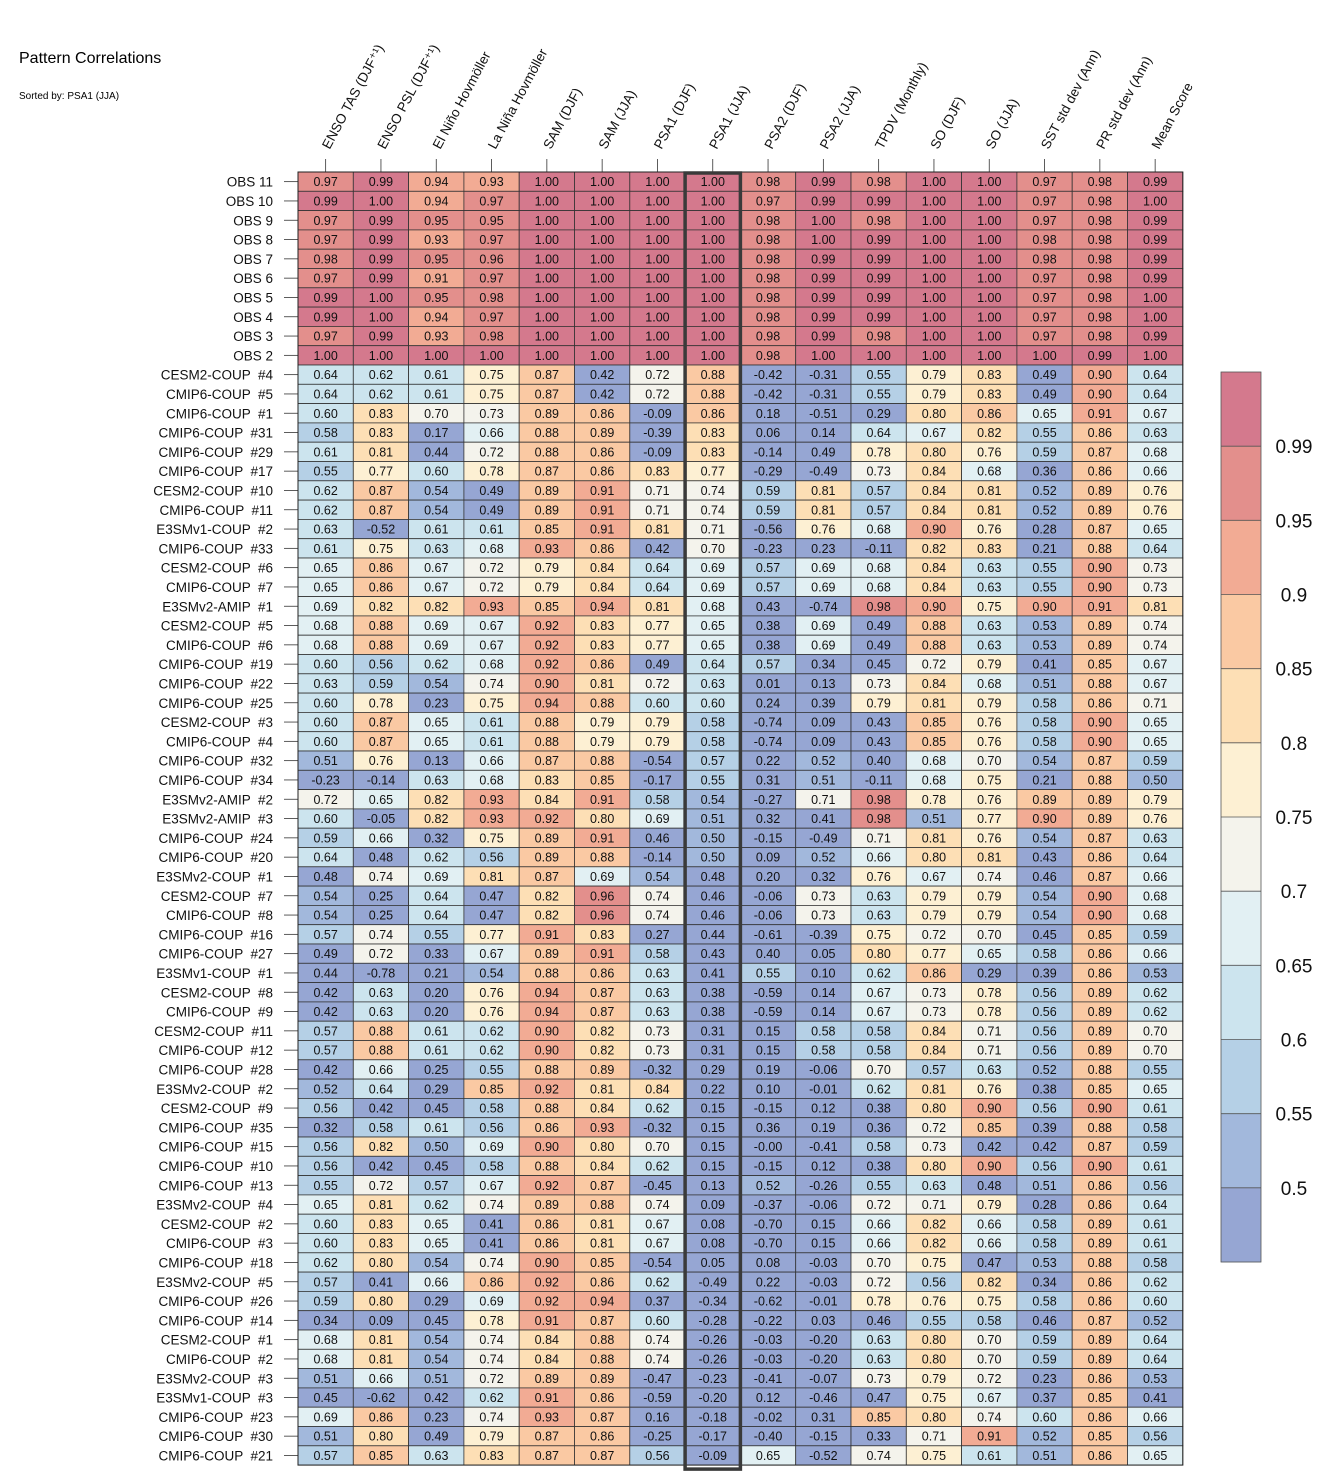 This screenshot has width=1333, height=1484. Describe the element at coordinates (713, 1282) in the screenshot. I see `cell-value: -0.49` at that location.